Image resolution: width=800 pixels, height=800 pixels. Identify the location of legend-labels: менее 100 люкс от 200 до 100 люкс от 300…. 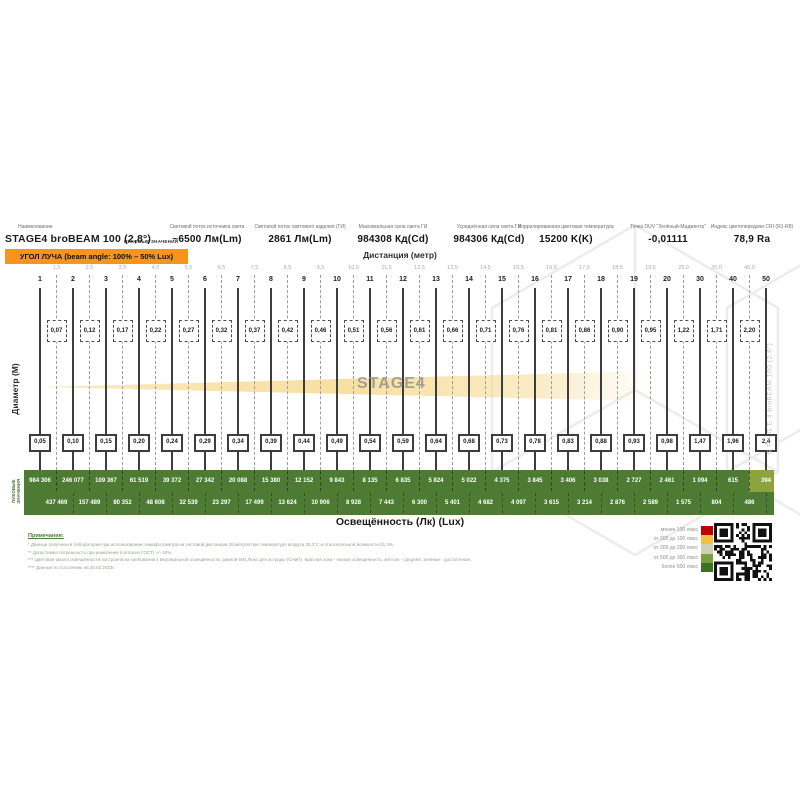
(648, 549).